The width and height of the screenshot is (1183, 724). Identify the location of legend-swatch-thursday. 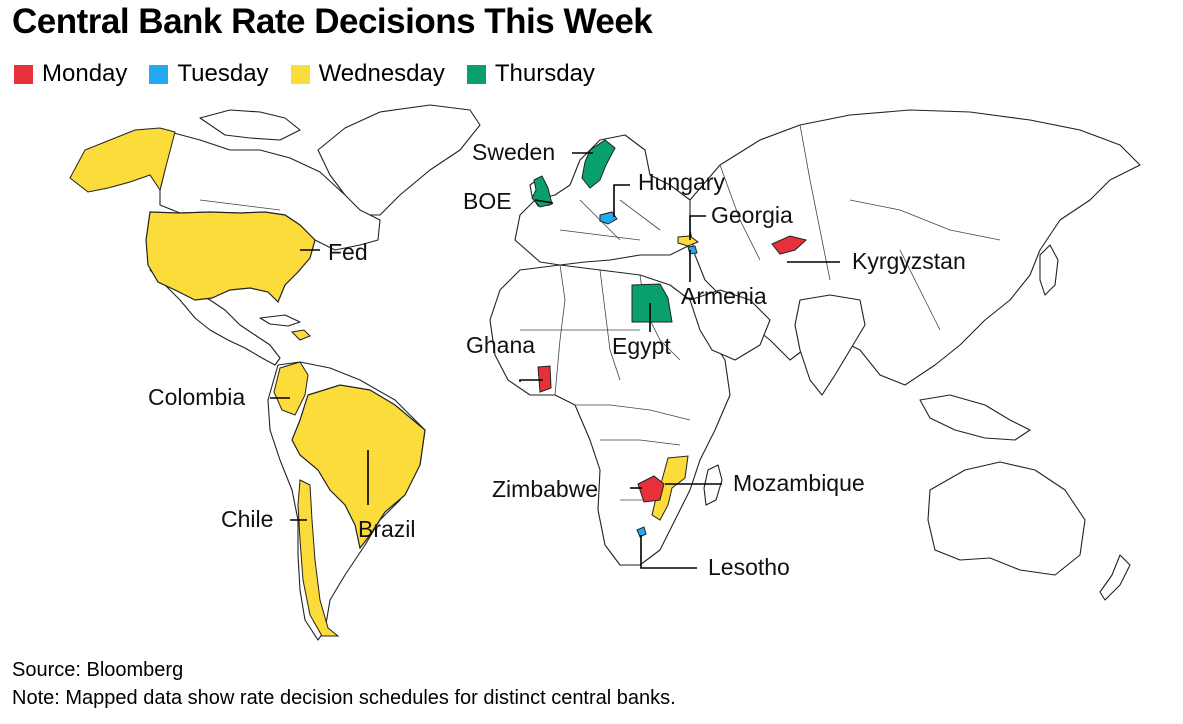
(476, 74).